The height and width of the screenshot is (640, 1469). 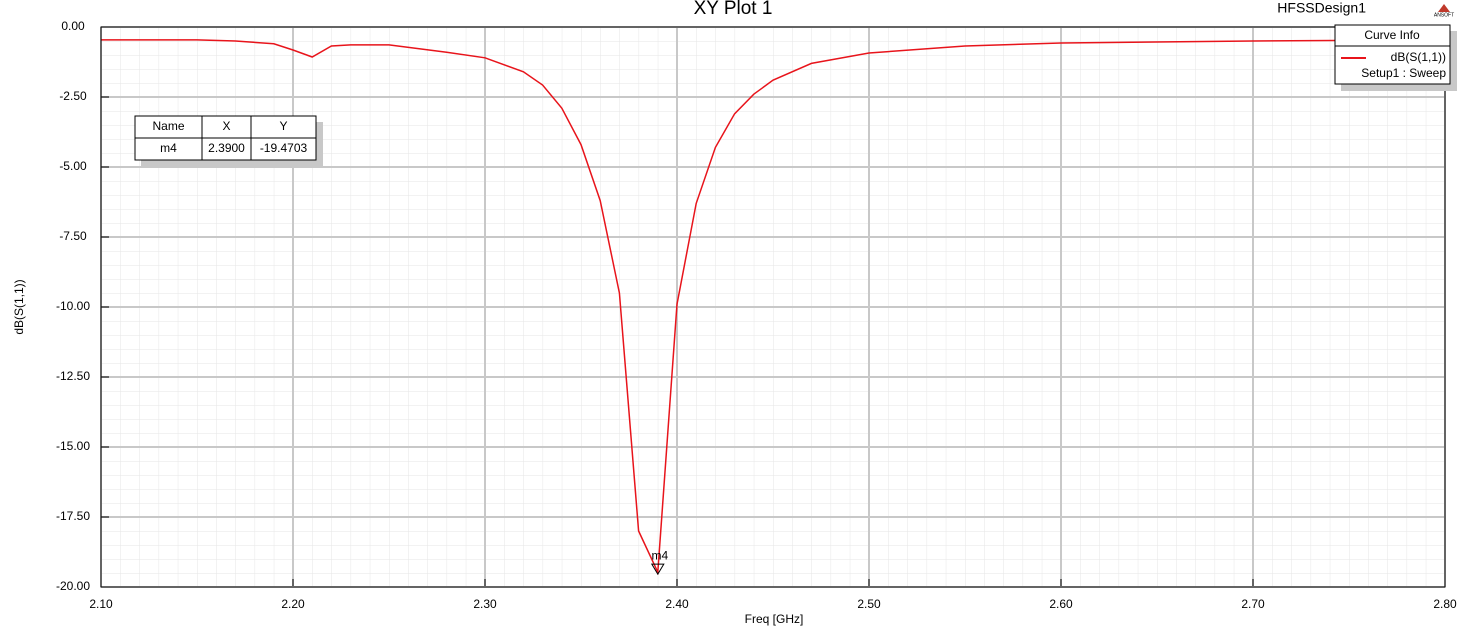 I want to click on chart-title: XY Plot 1, so click(x=733, y=9).